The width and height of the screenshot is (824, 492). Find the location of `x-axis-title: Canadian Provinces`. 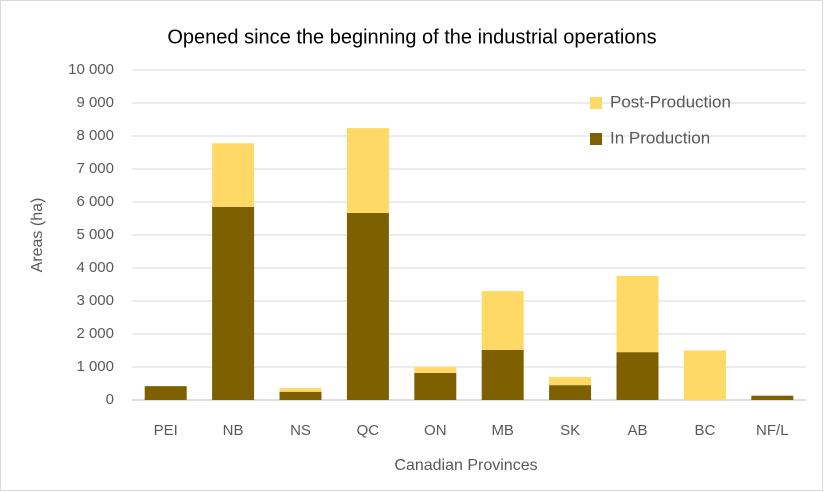

x-axis-title: Canadian Provinces is located at coordinates (465, 465).